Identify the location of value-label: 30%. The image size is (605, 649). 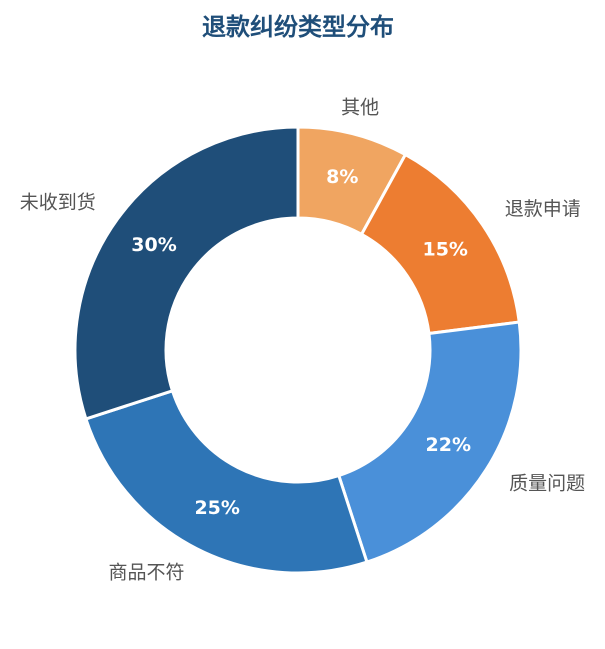
(153, 245).